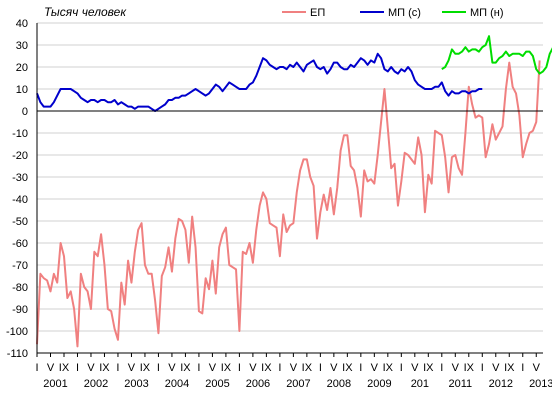  I want to click on year-label: 2012, so click(501, 384).